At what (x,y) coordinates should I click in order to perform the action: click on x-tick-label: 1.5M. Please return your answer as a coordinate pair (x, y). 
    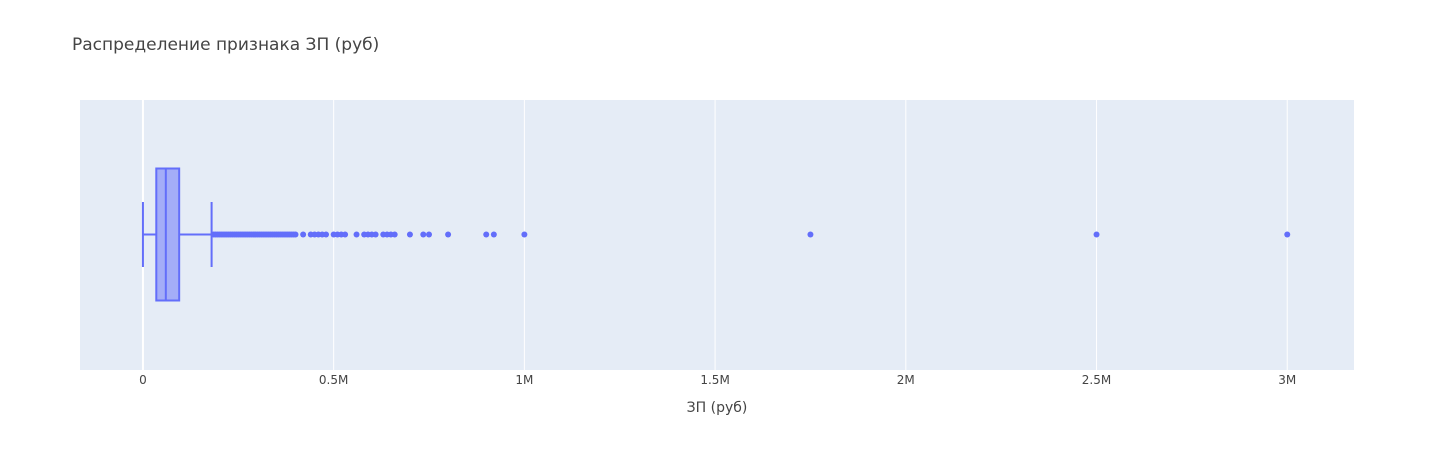
    Looking at the image, I should click on (714, 380).